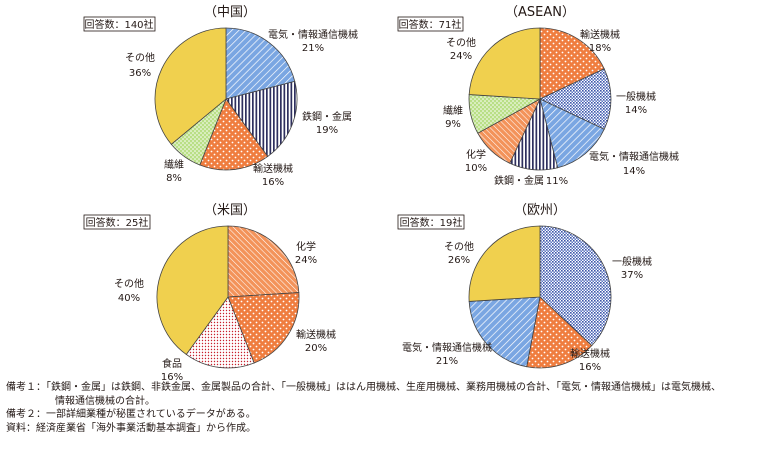 This screenshot has width=765, height=449. What do you see at coordinates (172, 376) in the screenshot?
I see `us-pct-food: 16%` at bounding box center [172, 376].